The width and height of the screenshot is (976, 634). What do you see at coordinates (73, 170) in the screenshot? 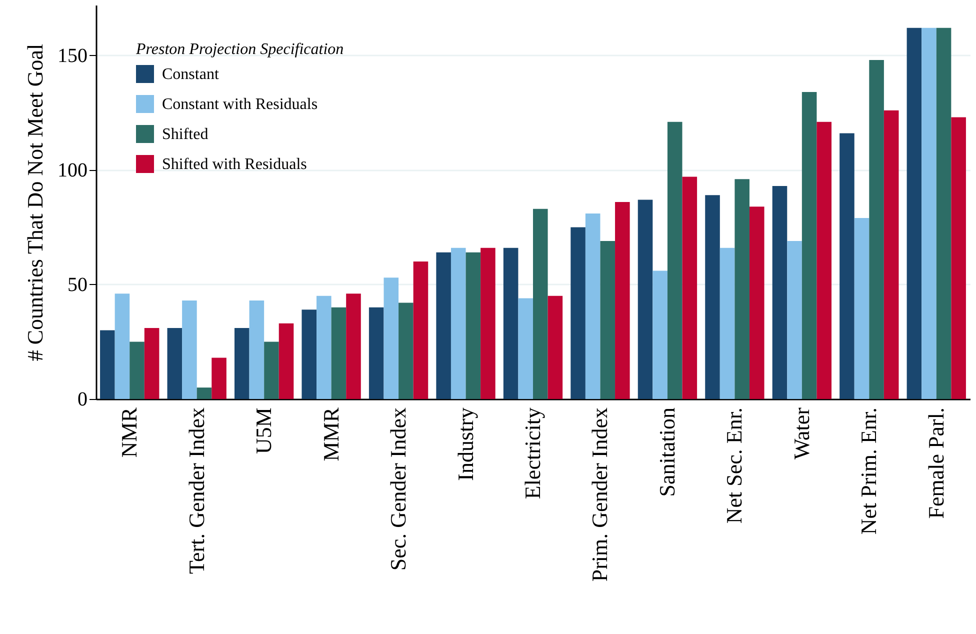
I see `y-tick-label: 100` at bounding box center [73, 170].